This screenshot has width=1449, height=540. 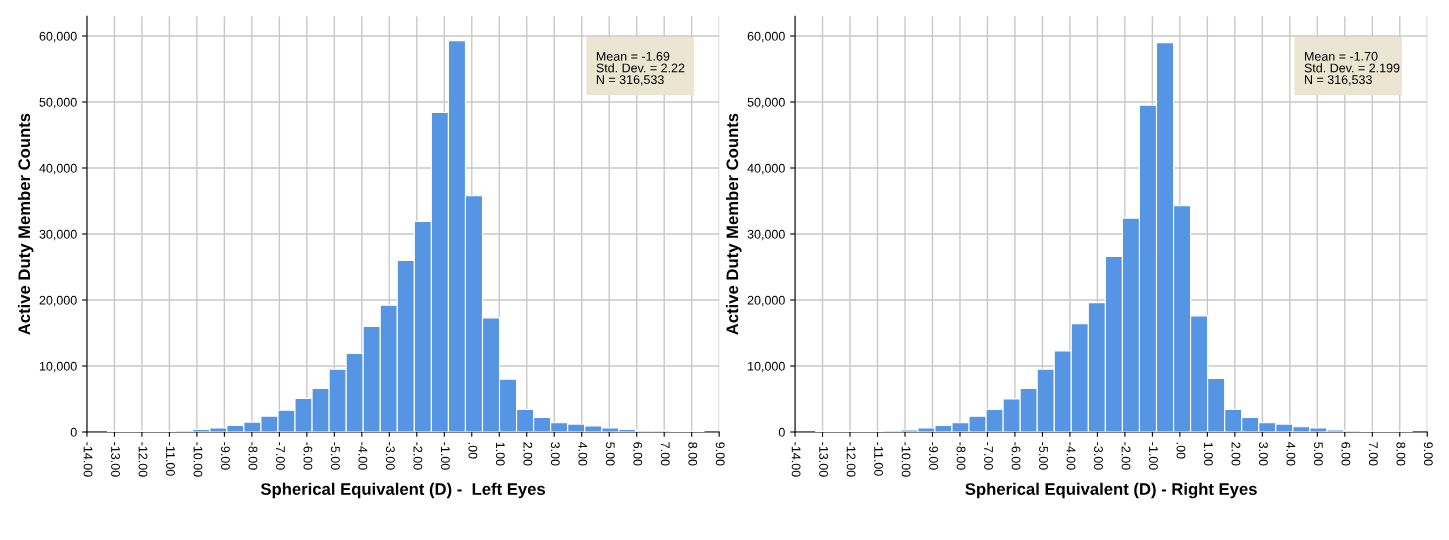 What do you see at coordinates (1352, 68) in the screenshot?
I see `annotation: Mean = -1.70 Std. Dev. = 2.199 N = 316,533` at bounding box center [1352, 68].